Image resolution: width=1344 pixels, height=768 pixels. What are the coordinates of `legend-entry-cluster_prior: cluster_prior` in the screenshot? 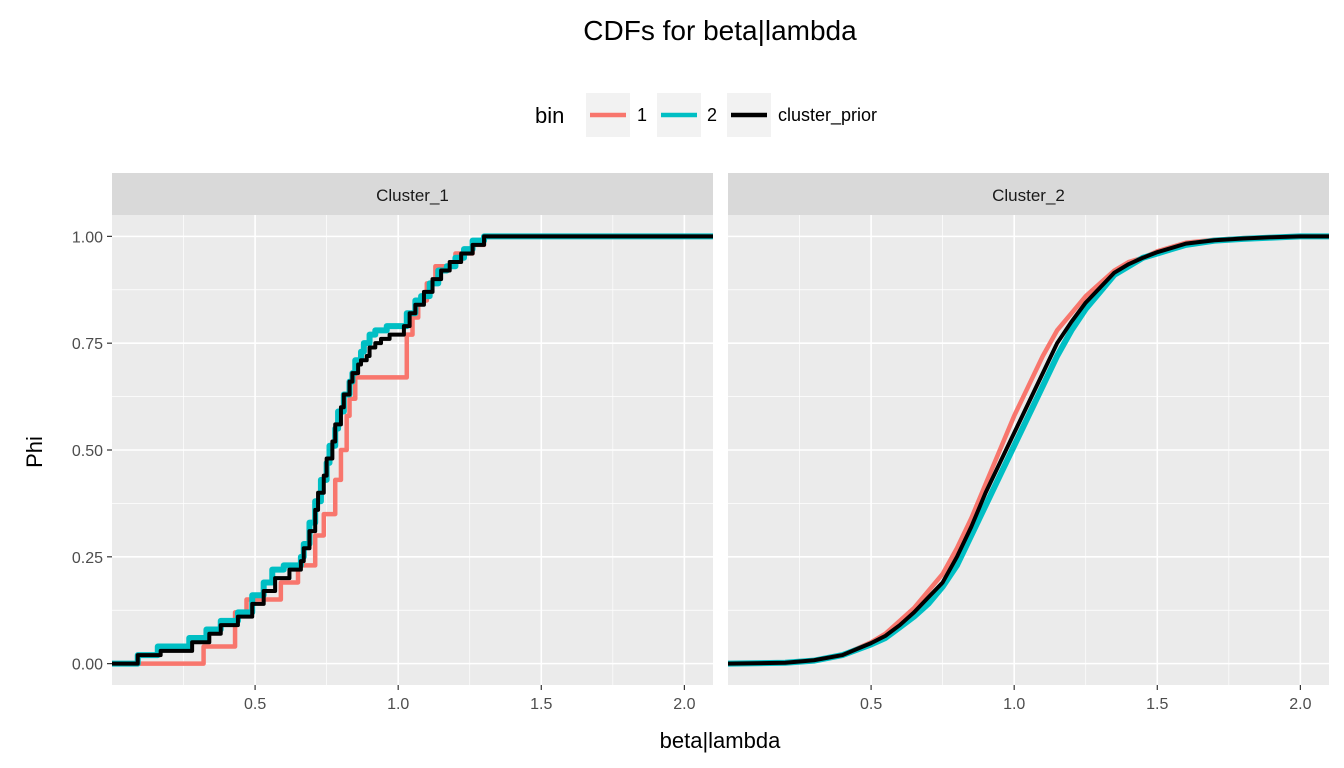 It's located at (802, 115).